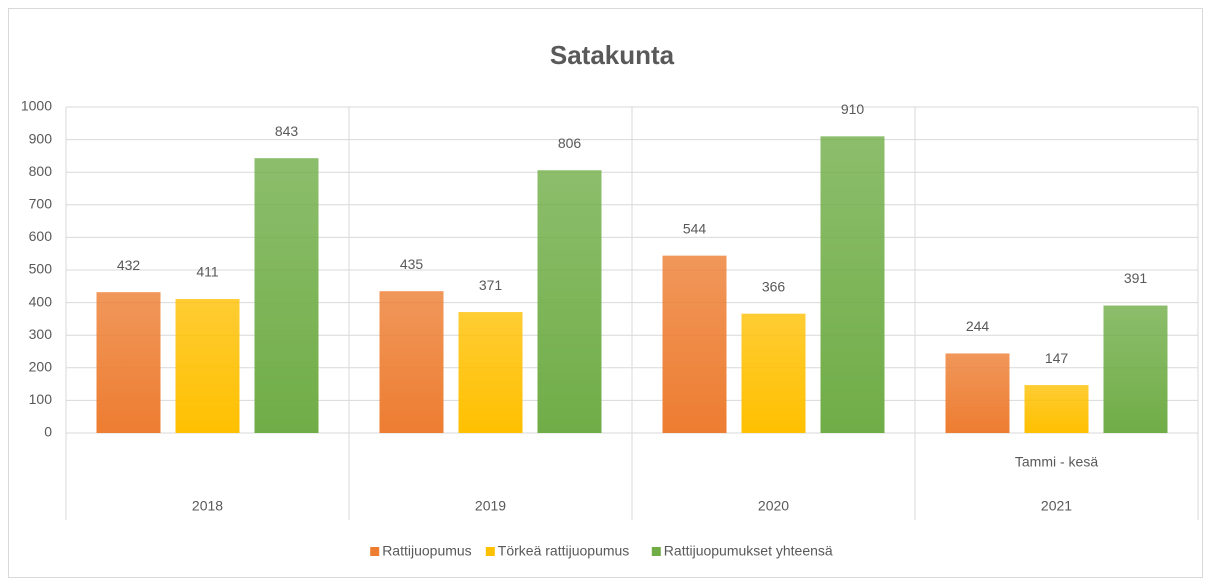  Describe the element at coordinates (36, 106) in the screenshot. I see `y-tick-label: 1000` at that location.